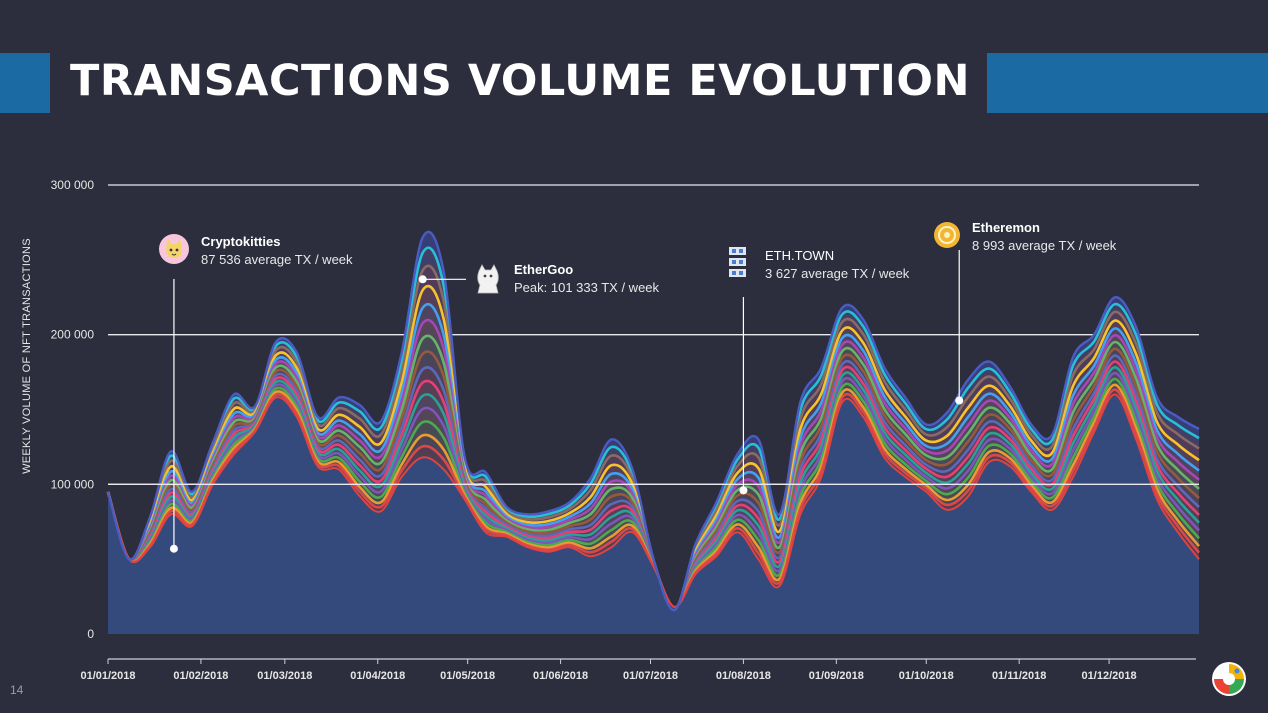 The height and width of the screenshot is (713, 1268). Describe the element at coordinates (200, 676) in the screenshot. I see `x-tick-label: 01/02/2018` at that location.